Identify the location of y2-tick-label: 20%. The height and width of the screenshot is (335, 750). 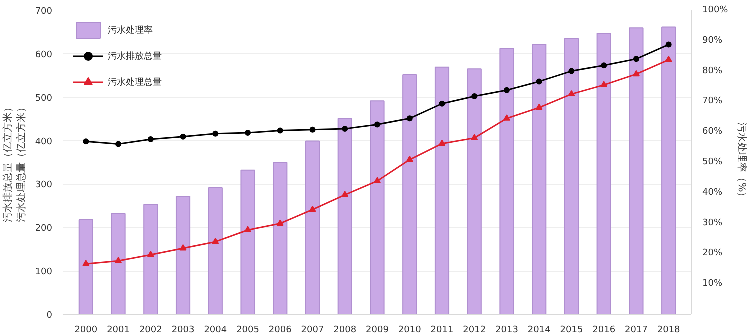
(712, 253).